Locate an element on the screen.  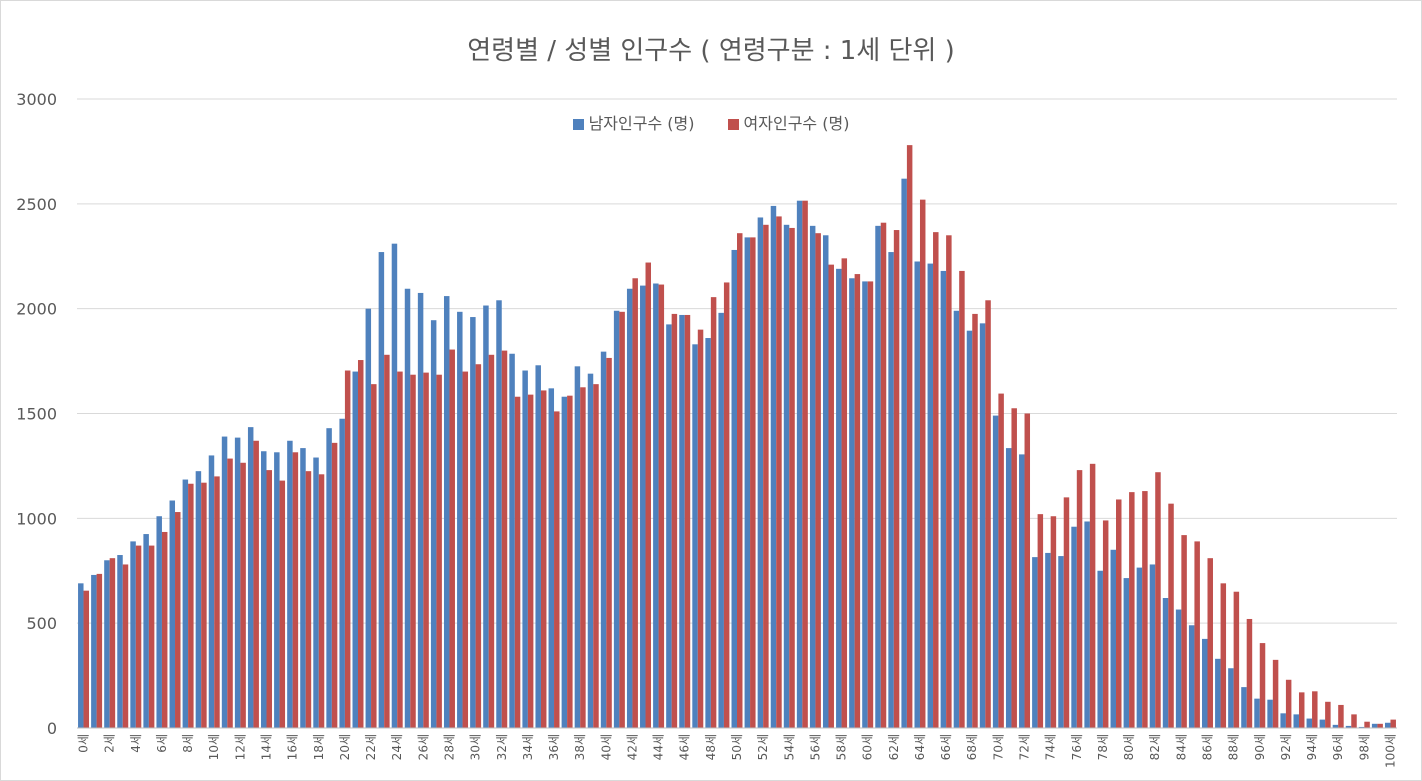
x-tick-label: 56세 is located at coordinates (815, 747).